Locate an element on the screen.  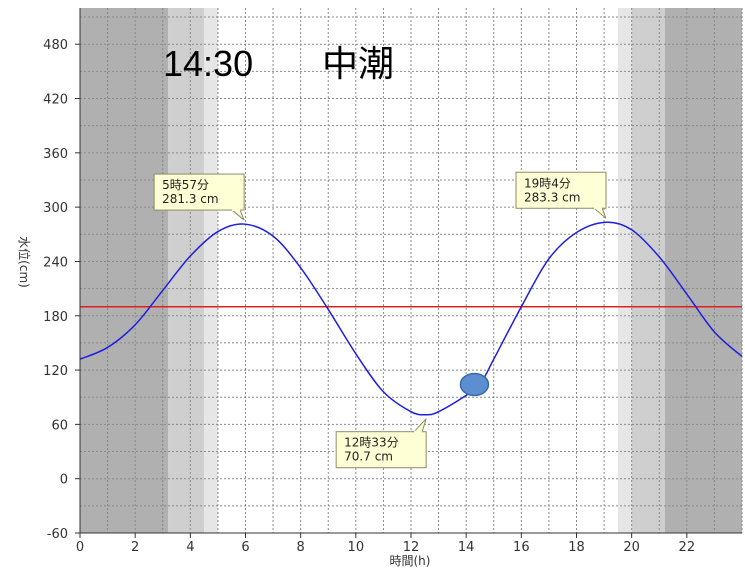
y-tick-label: 420 is located at coordinates (55, 100).